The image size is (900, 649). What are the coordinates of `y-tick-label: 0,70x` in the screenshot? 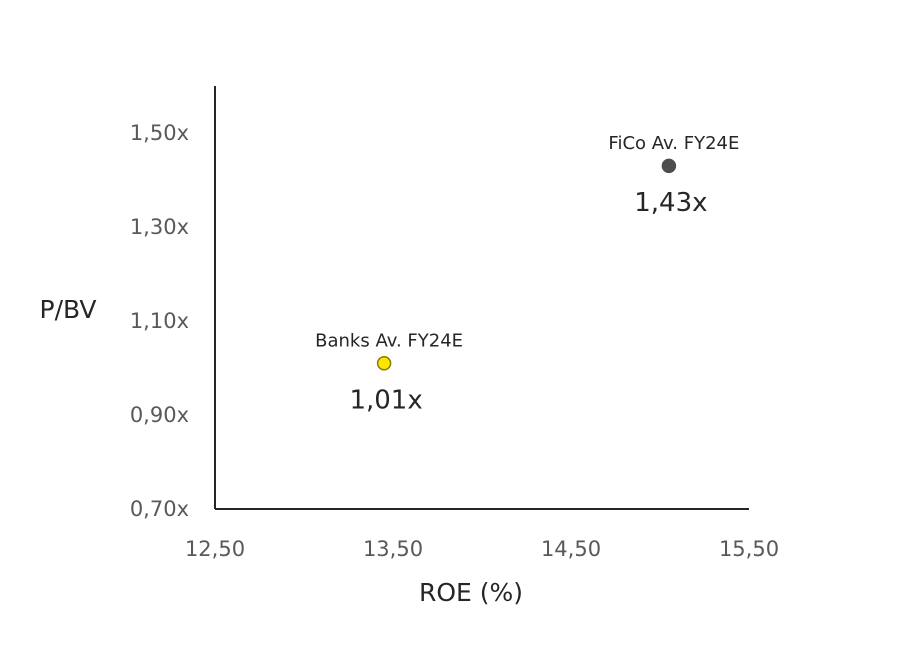 It's located at (159, 509).